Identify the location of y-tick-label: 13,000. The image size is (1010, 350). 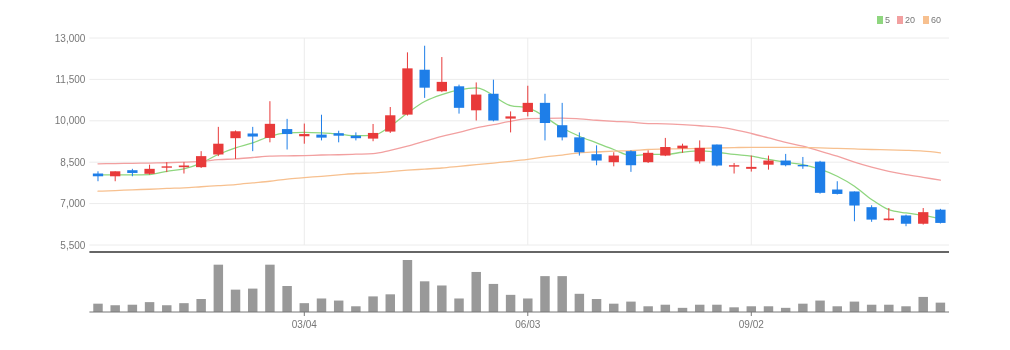
(70, 38).